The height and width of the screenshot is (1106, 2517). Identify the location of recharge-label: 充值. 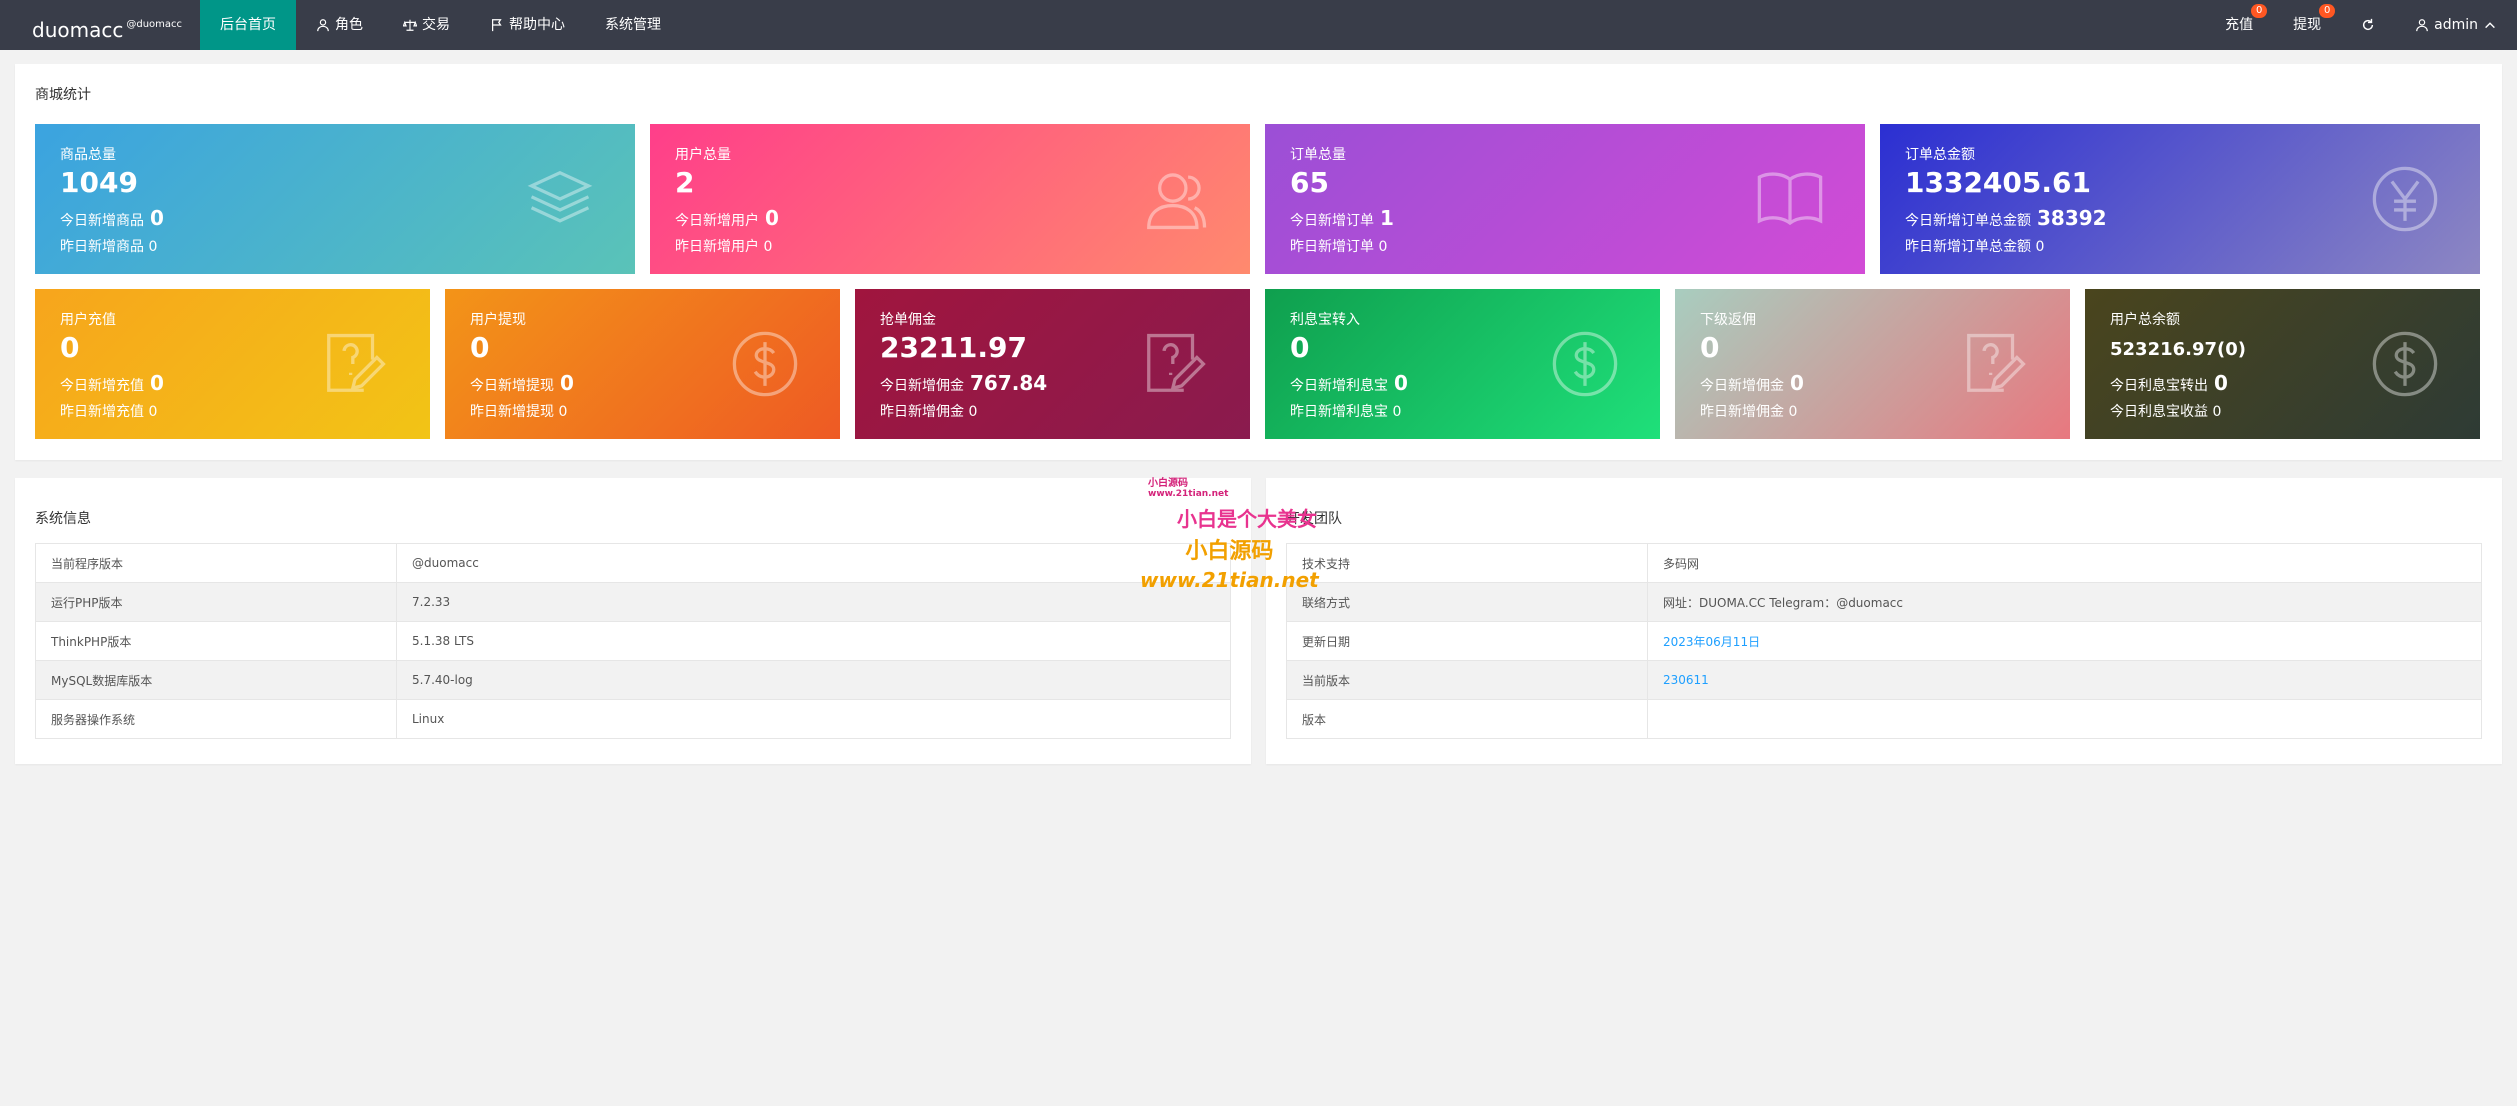
(2239, 25).